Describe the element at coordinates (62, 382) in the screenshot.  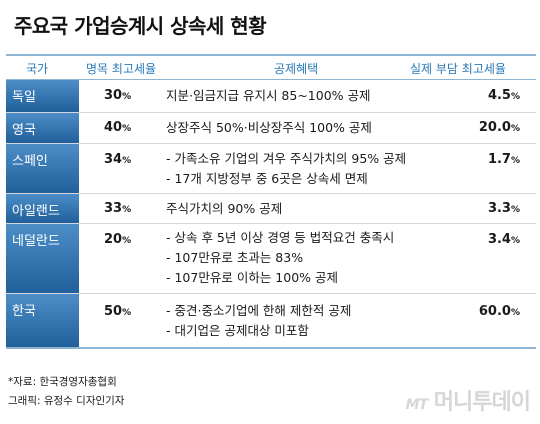
I see `source-note: *자료: 한국경영자총협회` at that location.